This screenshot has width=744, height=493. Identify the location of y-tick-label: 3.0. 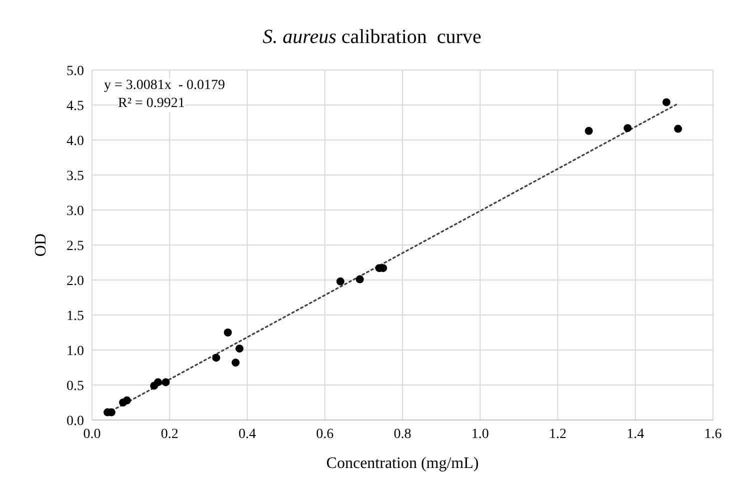
(75, 211).